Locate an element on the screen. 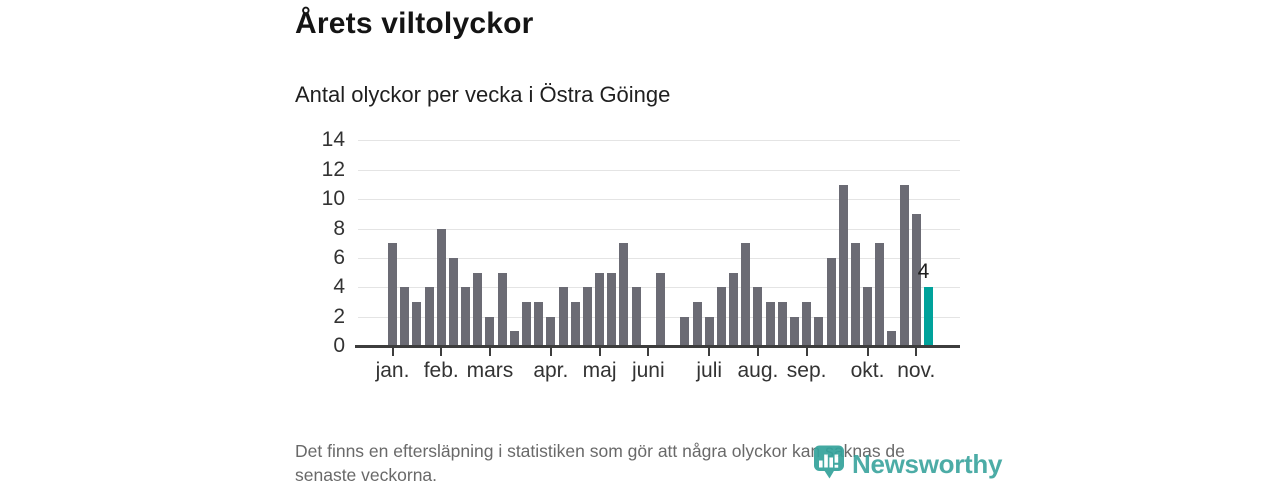 The image size is (1280, 487). last-bar-value-label: 4 is located at coordinates (923, 272).